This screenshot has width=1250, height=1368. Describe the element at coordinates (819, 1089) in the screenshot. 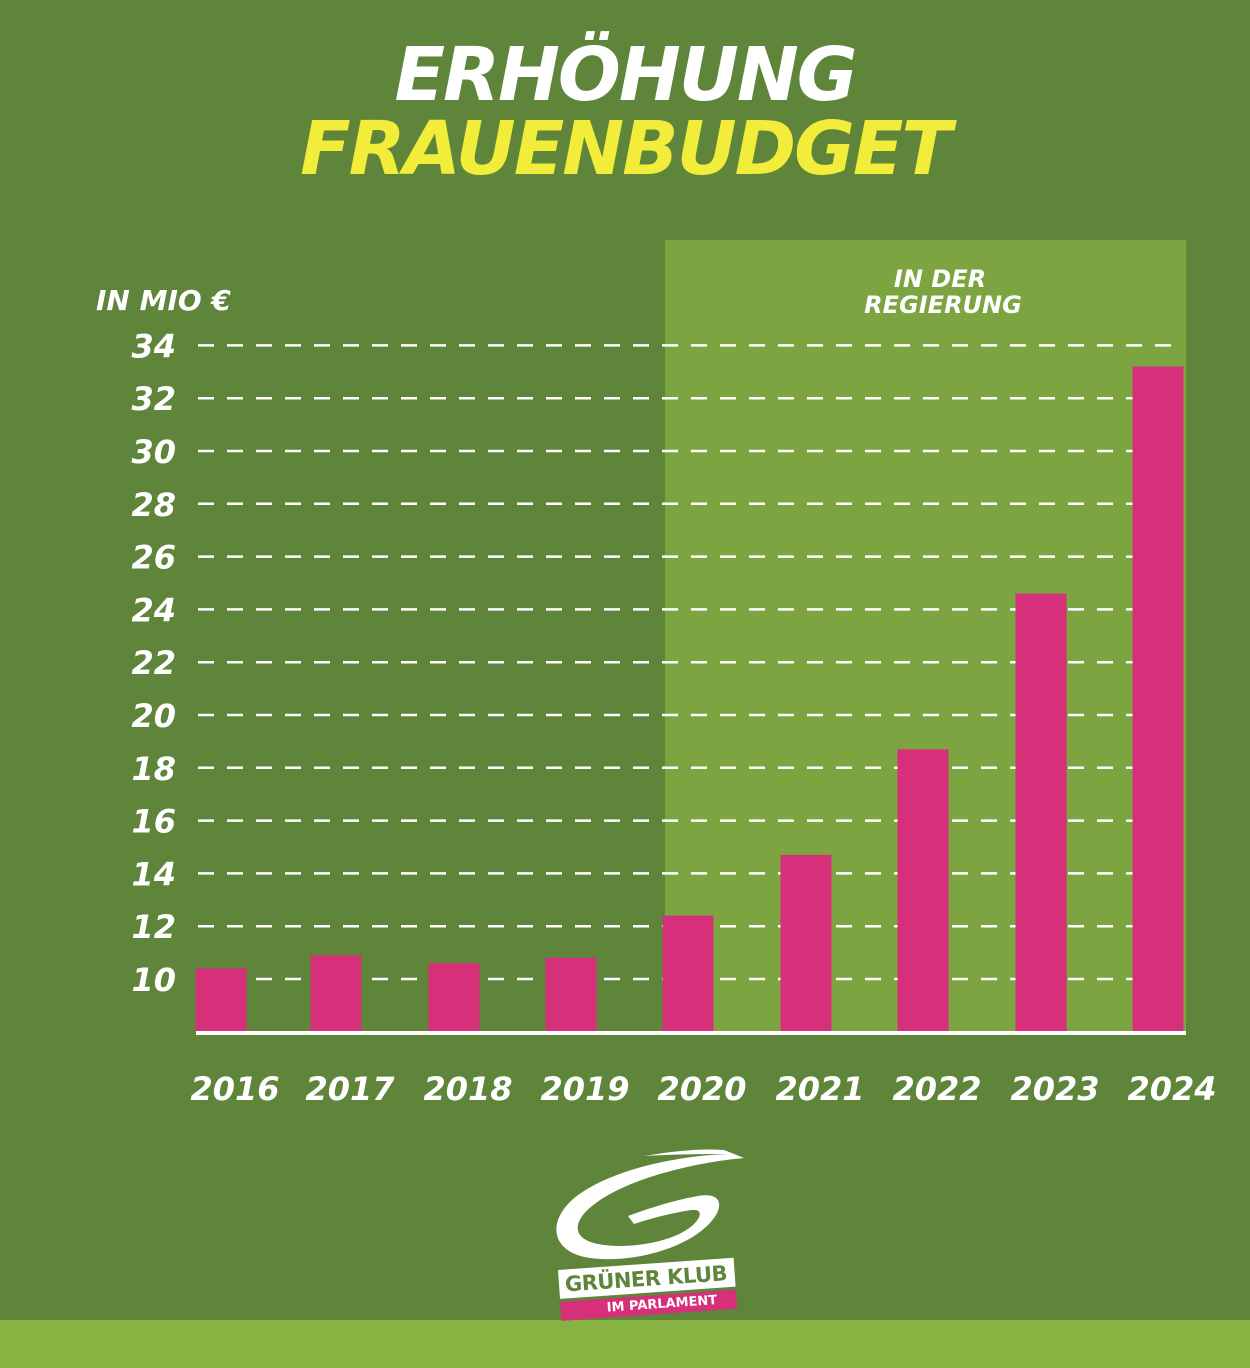

I see `x-tick-label: 2021` at that location.